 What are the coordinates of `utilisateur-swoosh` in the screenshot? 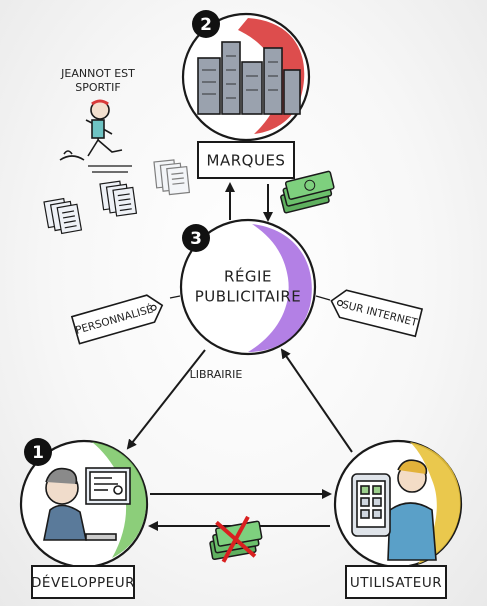 It's located at (435, 503).